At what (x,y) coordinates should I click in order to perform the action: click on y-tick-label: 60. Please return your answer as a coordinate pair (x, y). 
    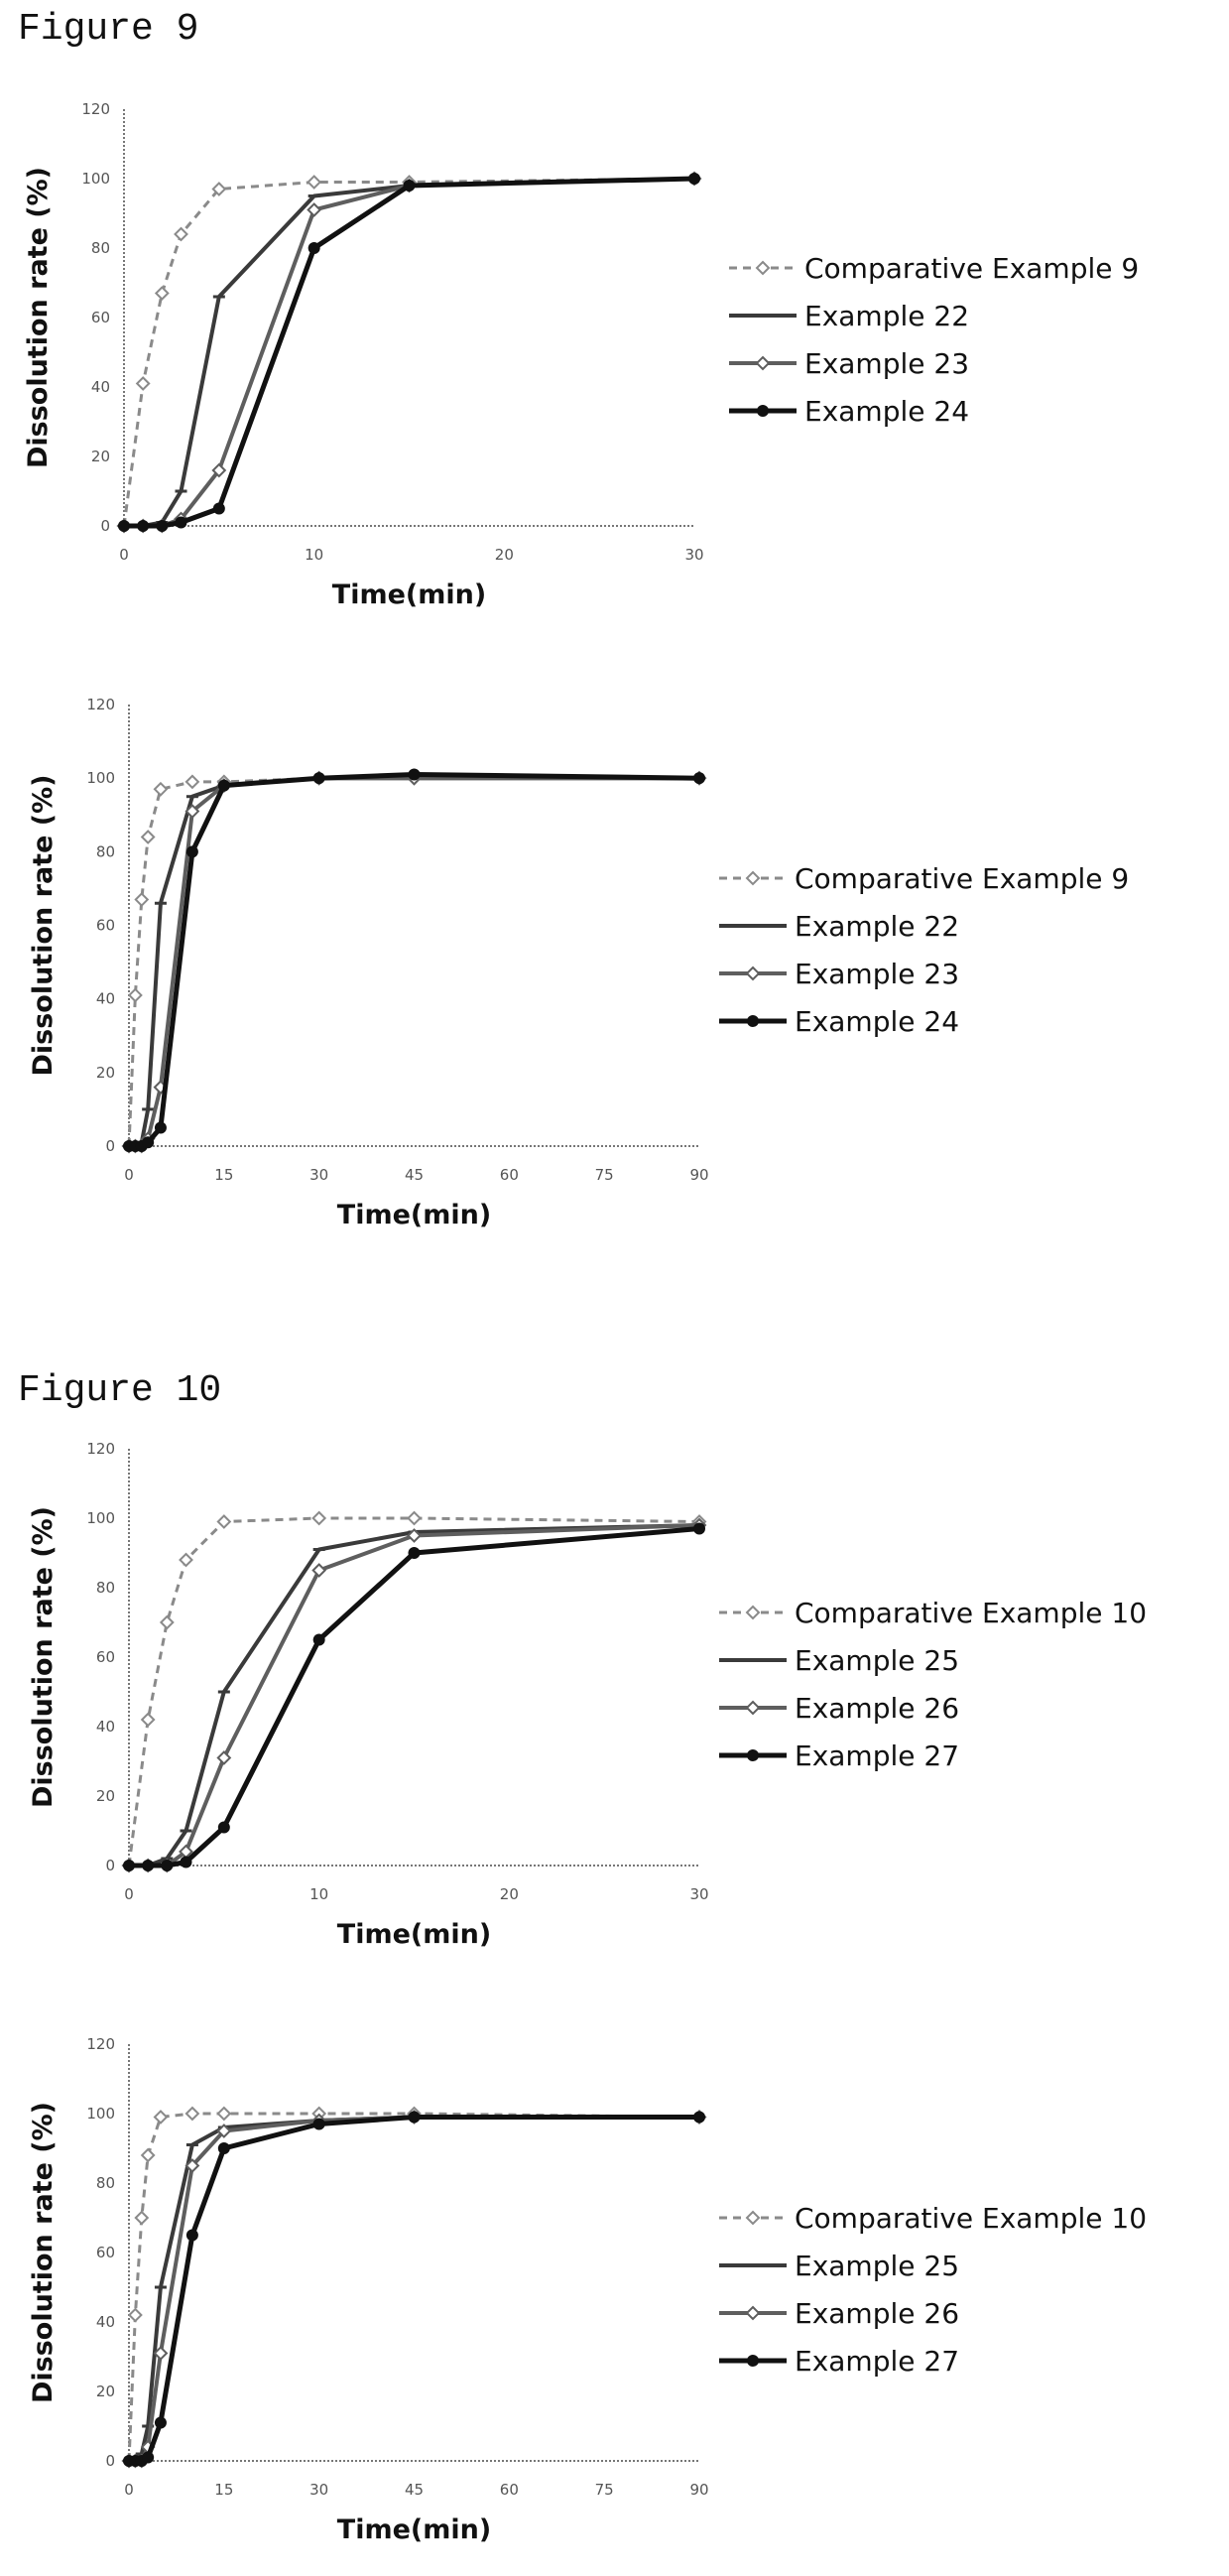
    Looking at the image, I should click on (100, 318).